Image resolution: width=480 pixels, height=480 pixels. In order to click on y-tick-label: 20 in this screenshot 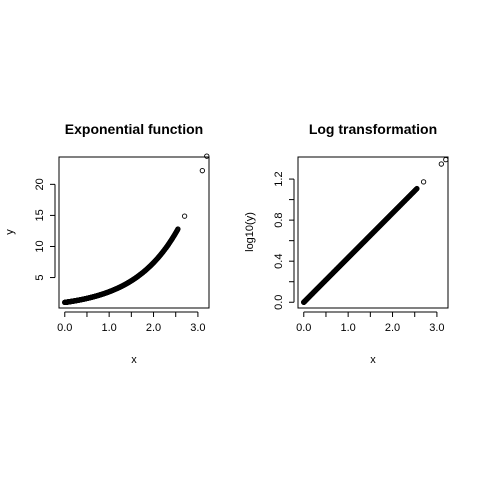, I will do `click(40, 184)`.